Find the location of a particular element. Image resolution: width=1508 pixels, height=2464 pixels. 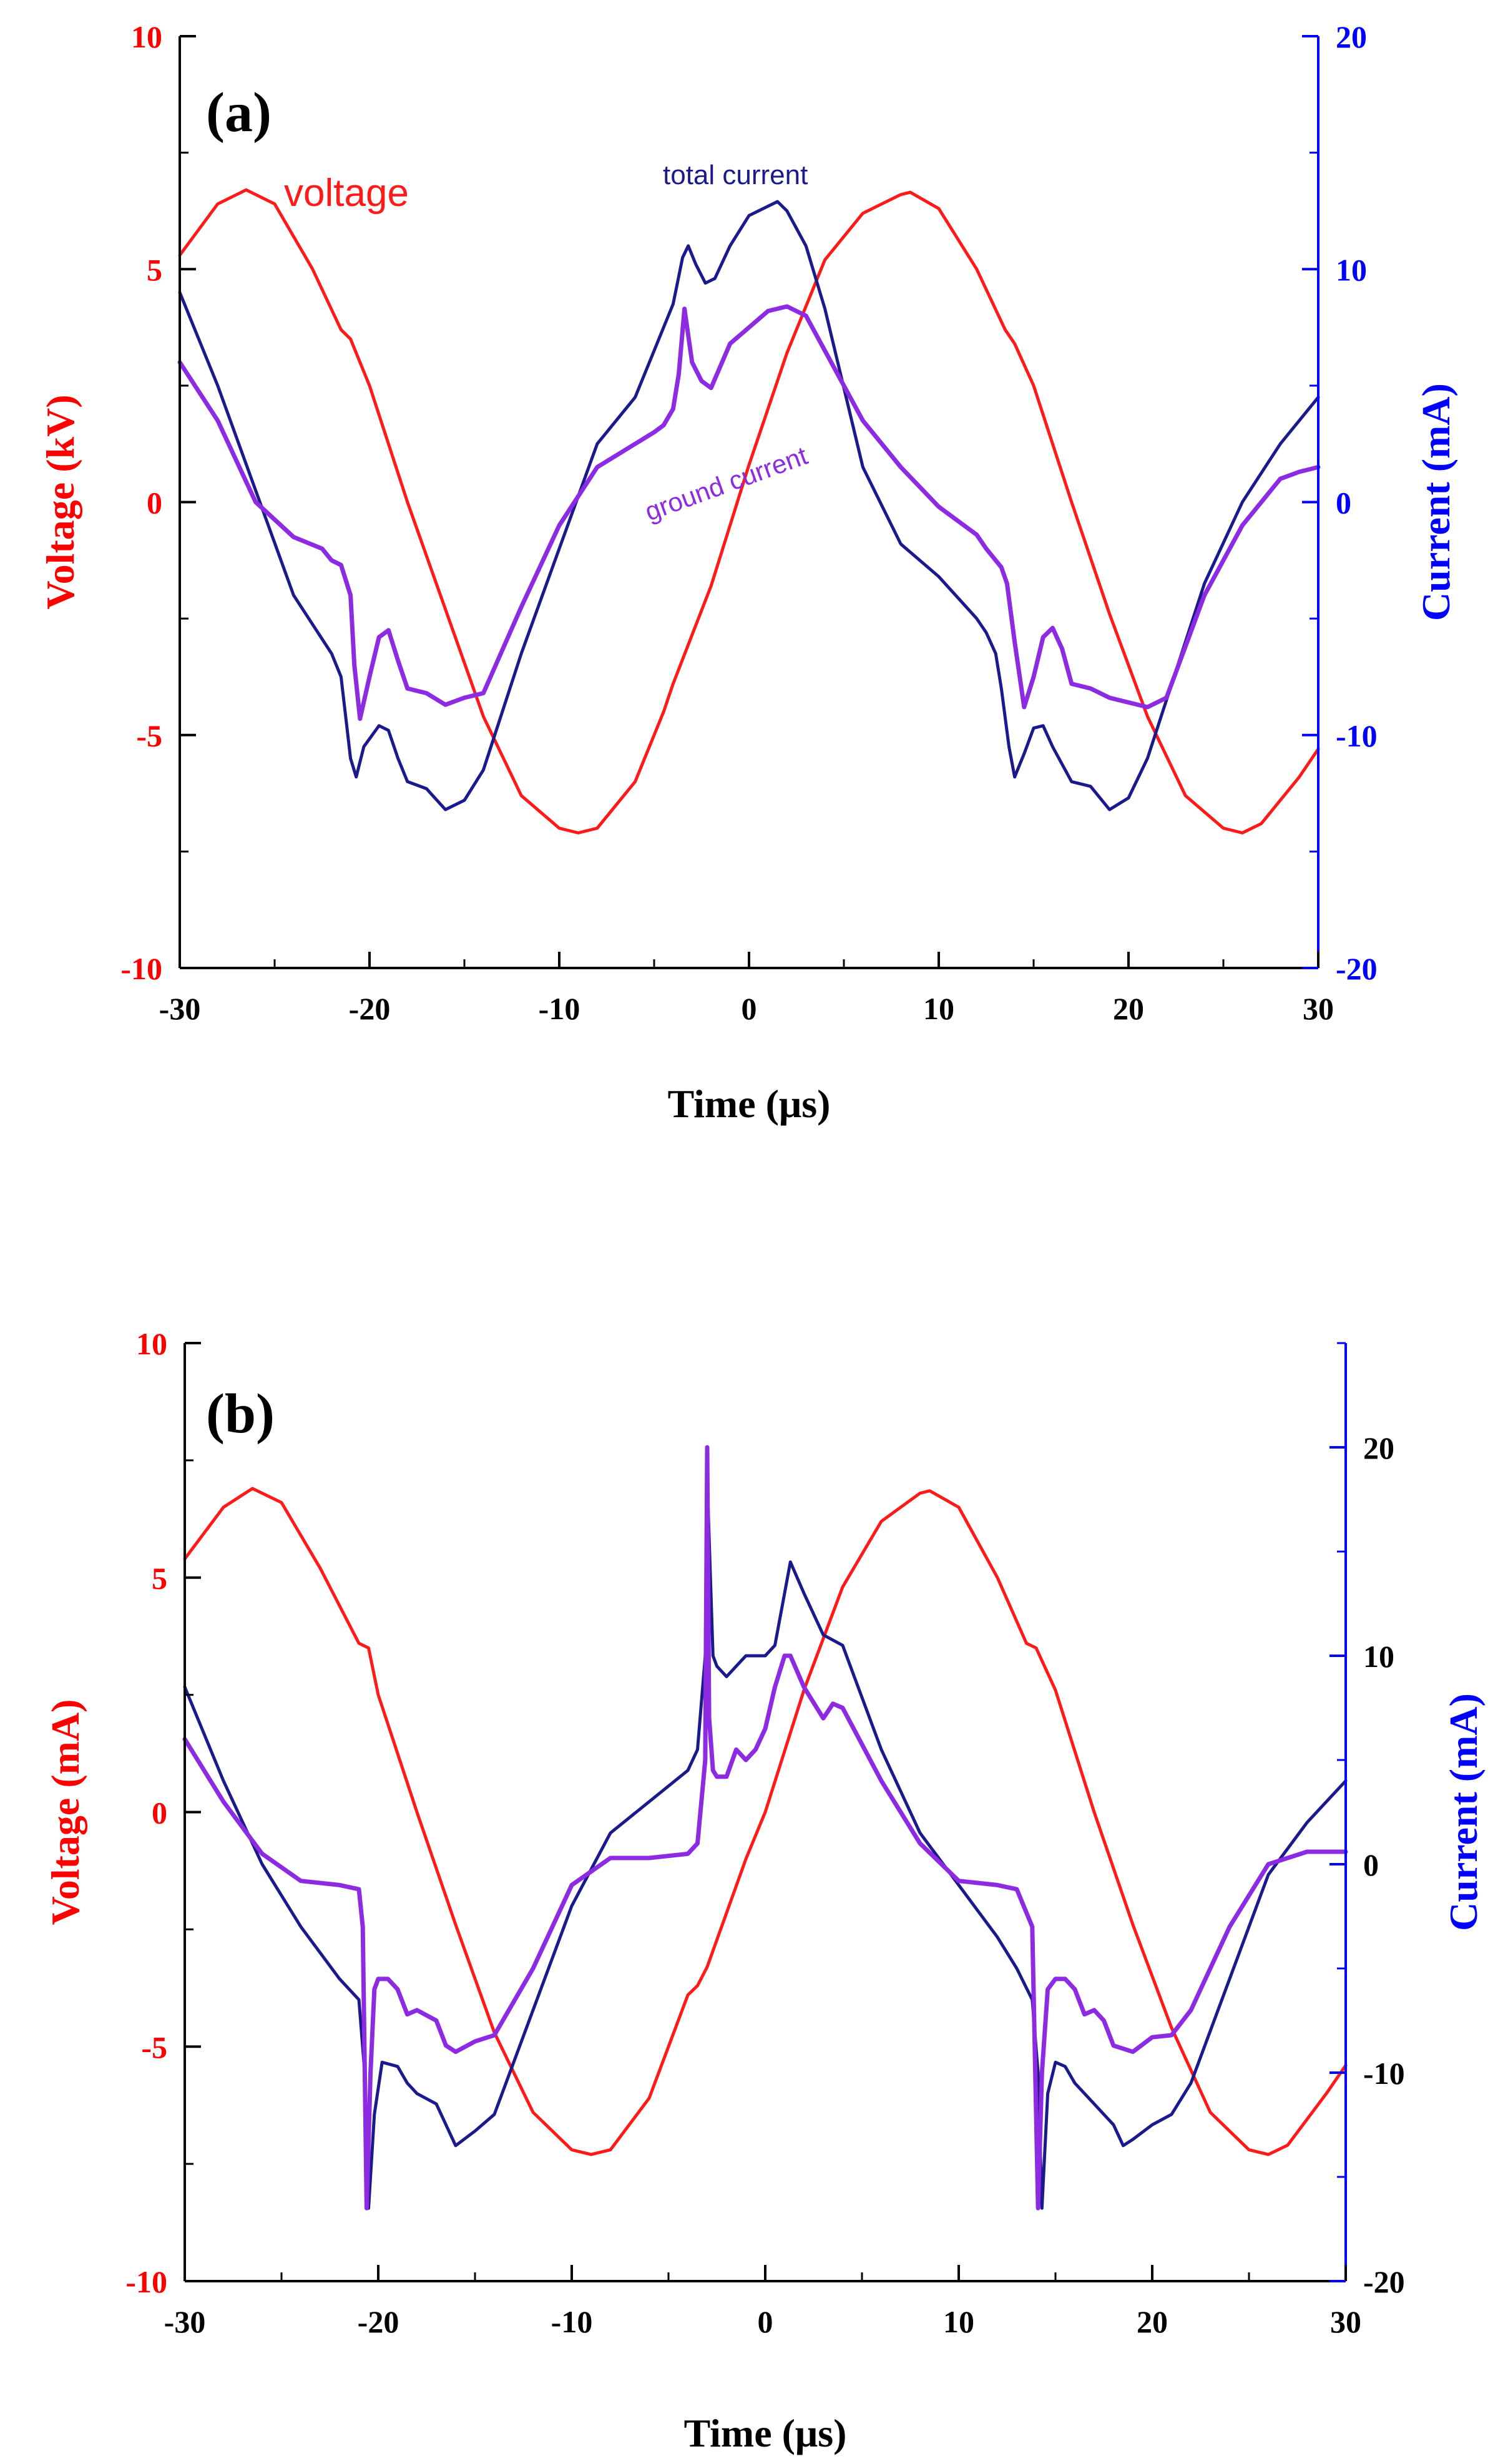

annotation-ground-current: ground current is located at coordinates (726, 484).